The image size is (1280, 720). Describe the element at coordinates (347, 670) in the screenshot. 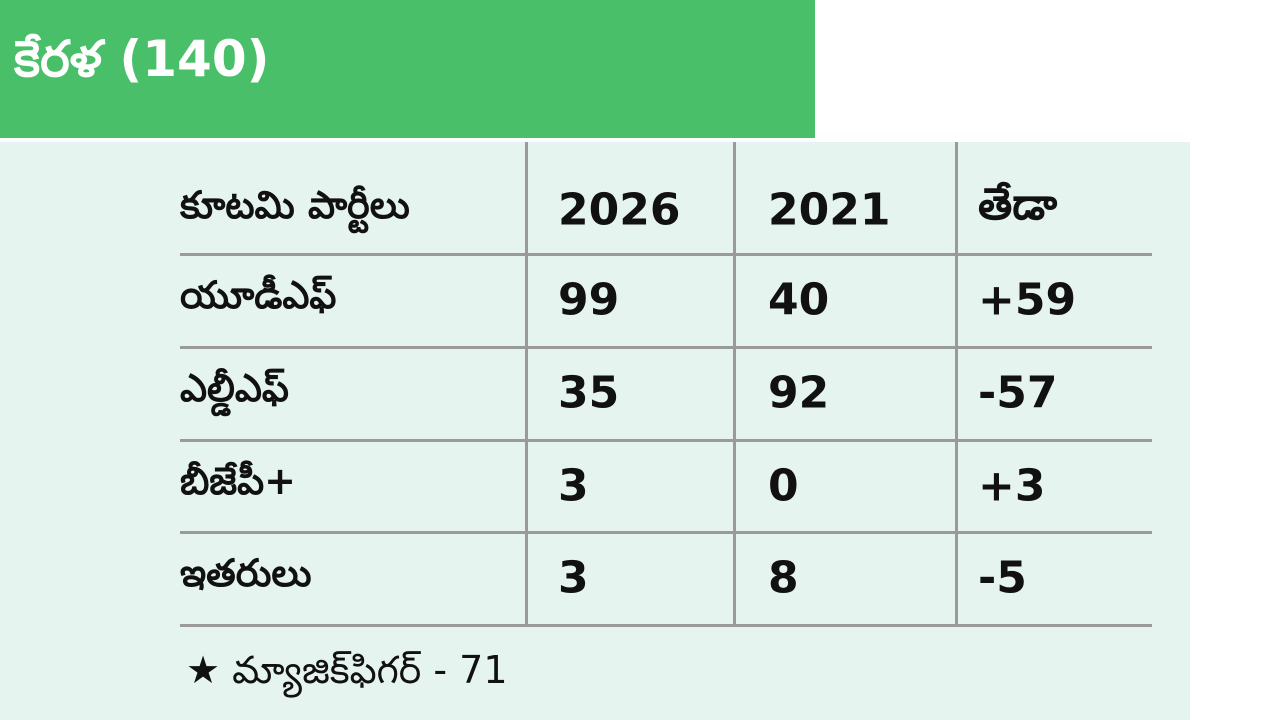

I see `footnote: ★ మ్యాజిక్‌ఫిగర్ - 71` at that location.